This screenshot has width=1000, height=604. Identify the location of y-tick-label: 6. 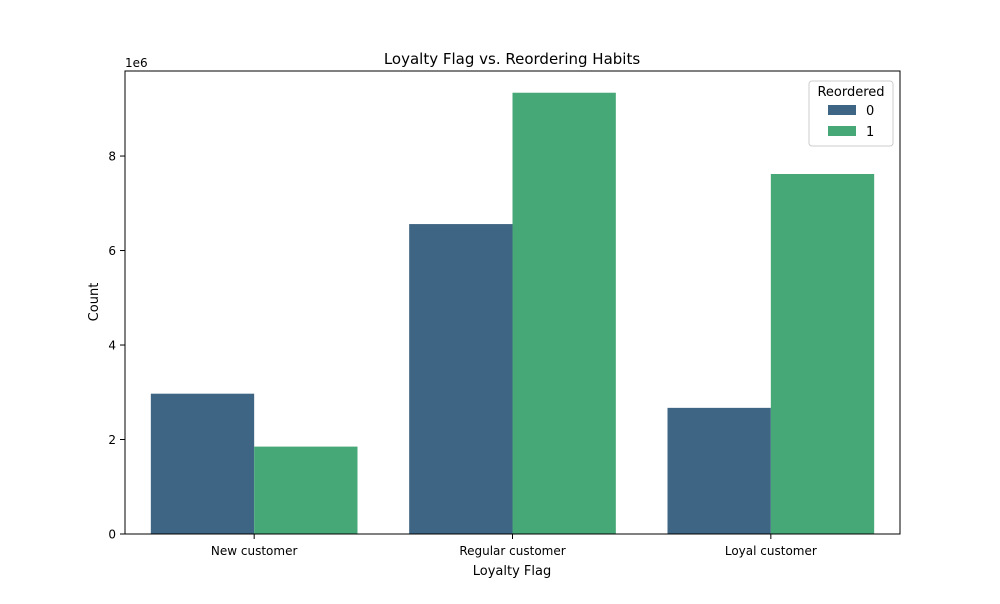
(112, 251).